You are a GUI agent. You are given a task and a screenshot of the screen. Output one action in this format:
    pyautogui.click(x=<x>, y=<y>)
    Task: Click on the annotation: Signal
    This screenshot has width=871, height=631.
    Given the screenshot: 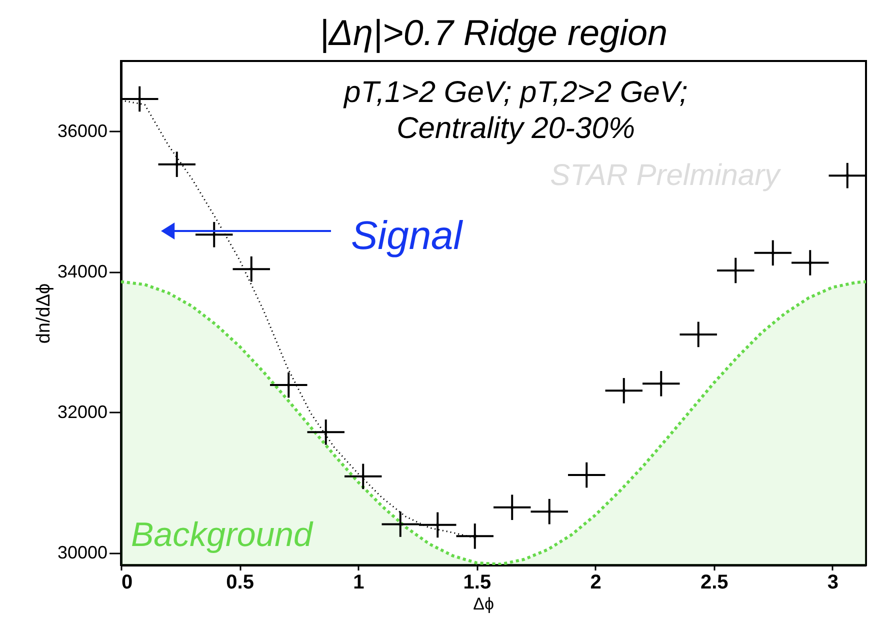 What is the action you would take?
    pyautogui.click(x=407, y=236)
    